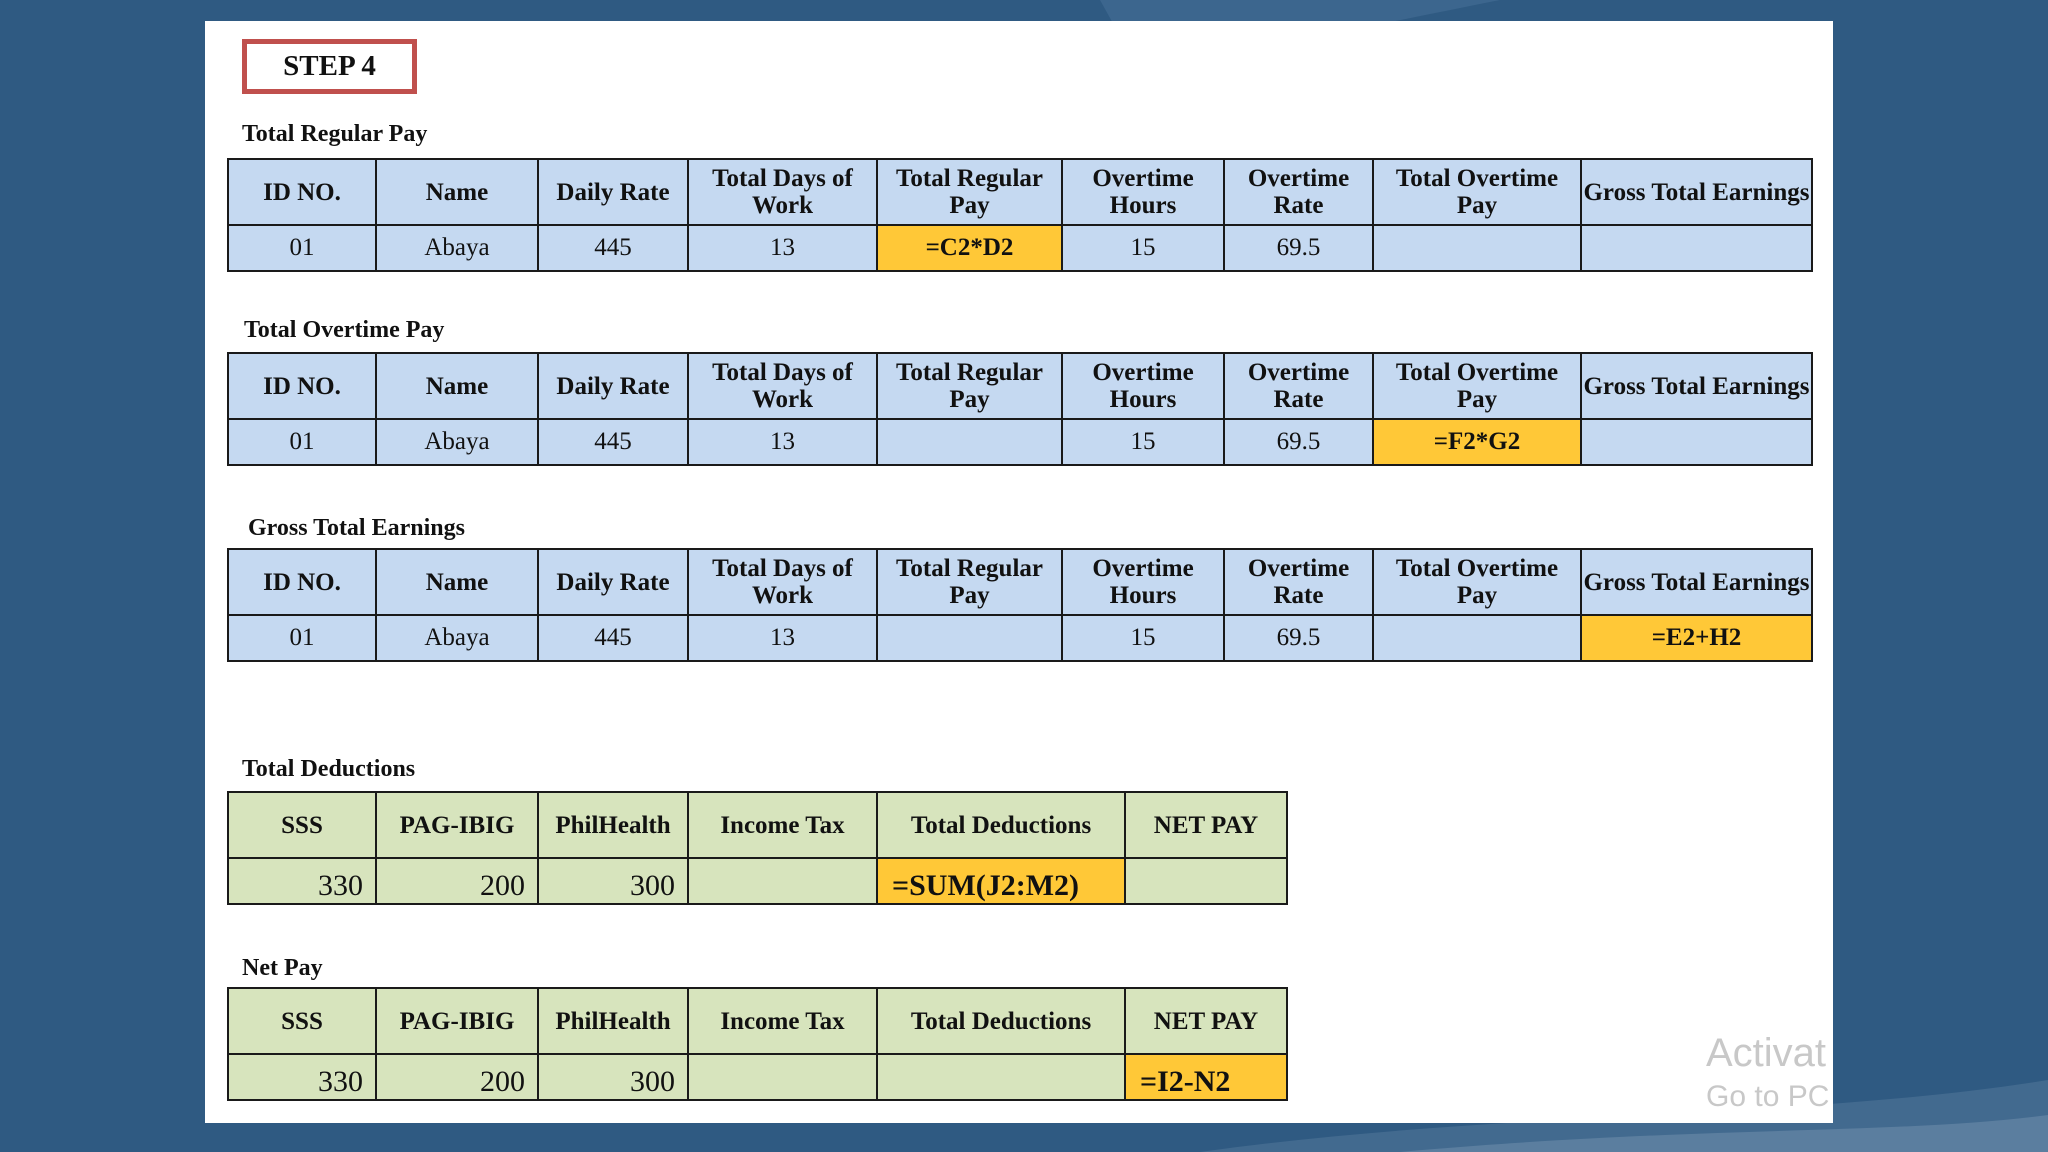  I want to click on activation-watermark: Activat Go to PC, so click(1769, 1072).